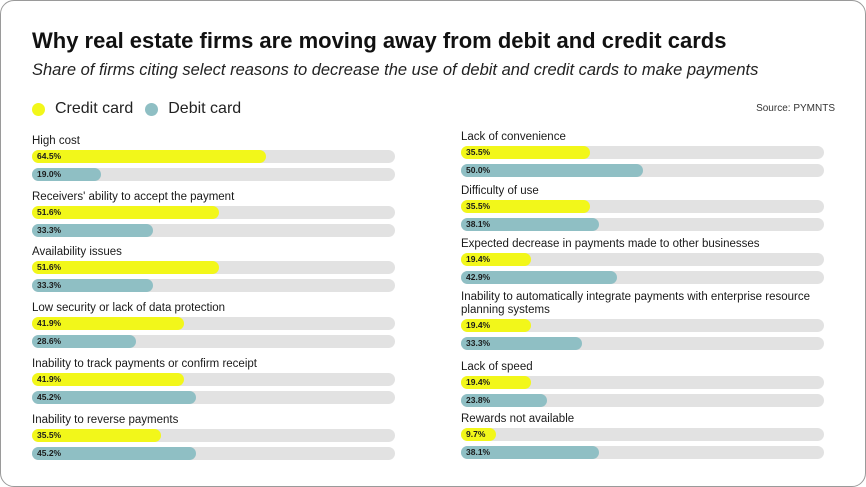 The image size is (866, 487). I want to click on category-label-11: Rewards not available, so click(518, 419).